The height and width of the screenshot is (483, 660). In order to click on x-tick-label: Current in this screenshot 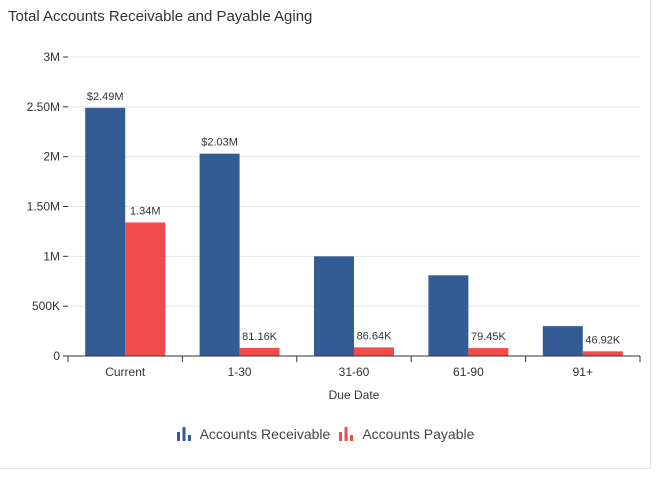, I will do `click(125, 372)`.